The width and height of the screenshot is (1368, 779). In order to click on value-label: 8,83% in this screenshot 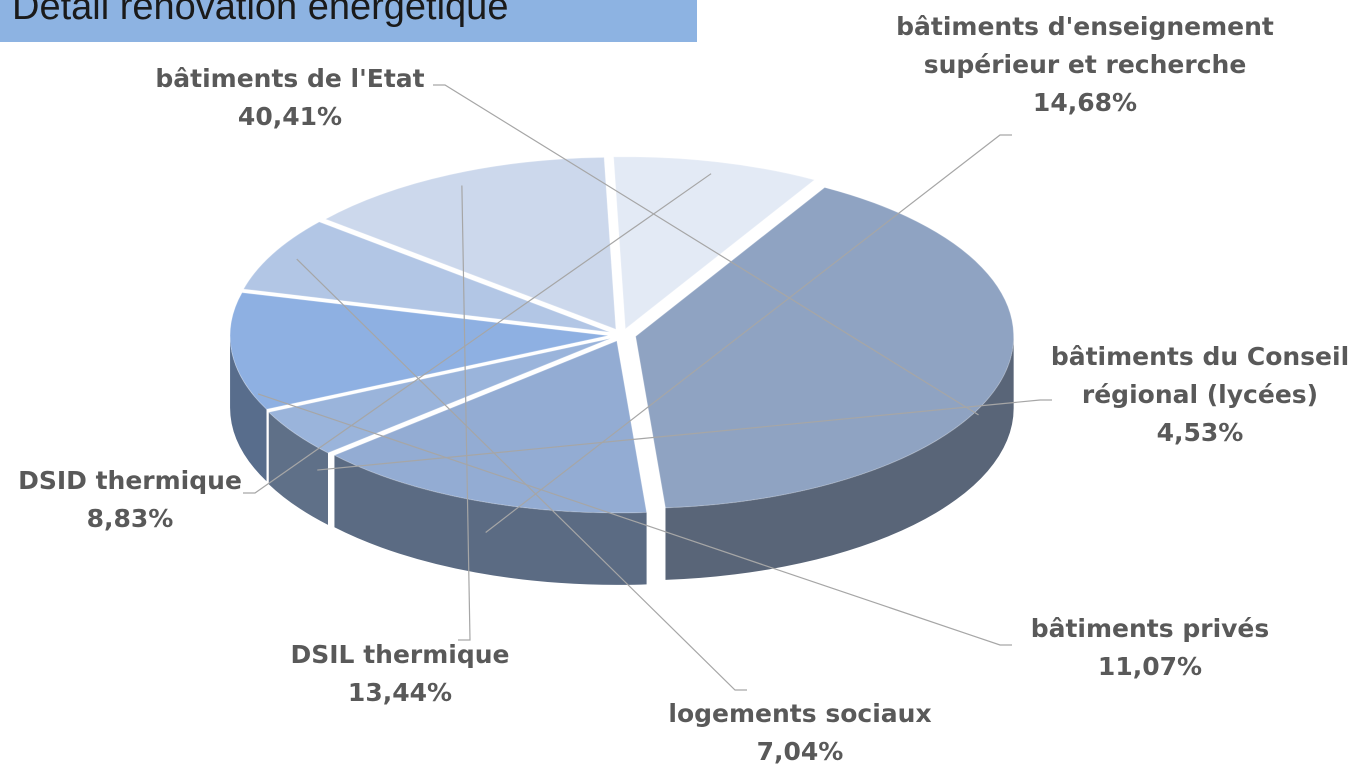, I will do `click(130, 518)`.